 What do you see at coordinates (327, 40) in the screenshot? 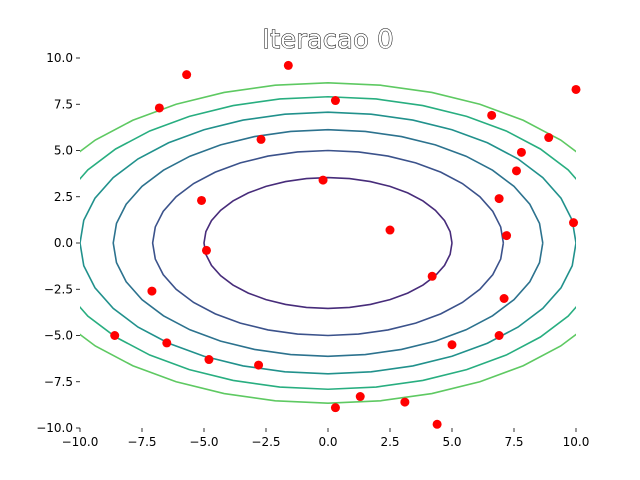
I see `chart-title: Iteracao 0` at bounding box center [327, 40].